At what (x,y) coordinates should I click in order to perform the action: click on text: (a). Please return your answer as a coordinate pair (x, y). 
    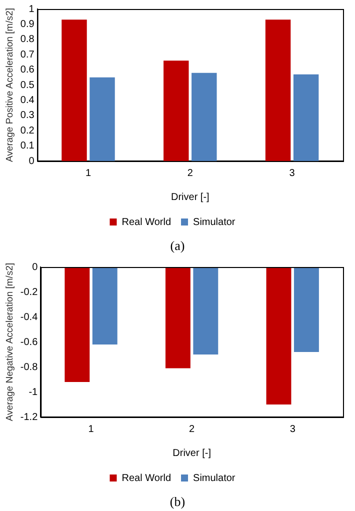
    Looking at the image, I should click on (177, 245).